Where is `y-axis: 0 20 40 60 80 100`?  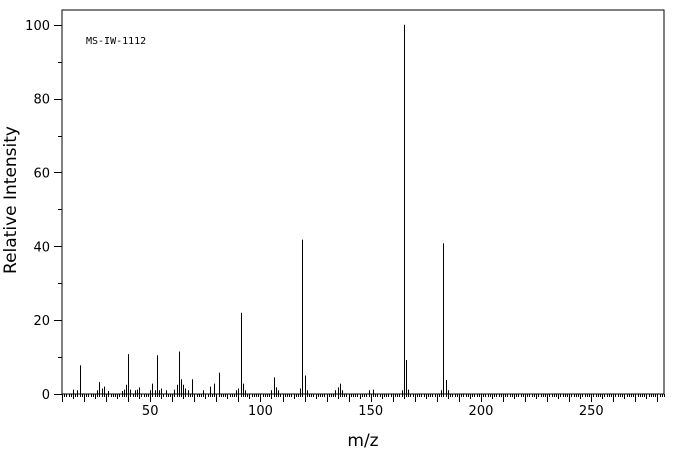 y-axis: 0 20 40 60 80 100 is located at coordinates (43, 211).